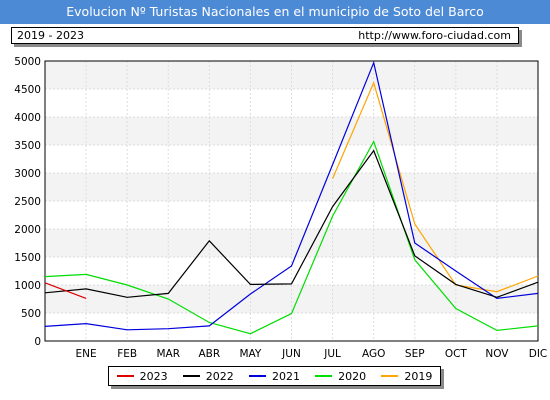 Image resolution: width=550 pixels, height=400 pixels. Describe the element at coordinates (265, 35) in the screenshot. I see `info-bar: 2019 - 2023 http://www.foro-ciudad.com` at that location.